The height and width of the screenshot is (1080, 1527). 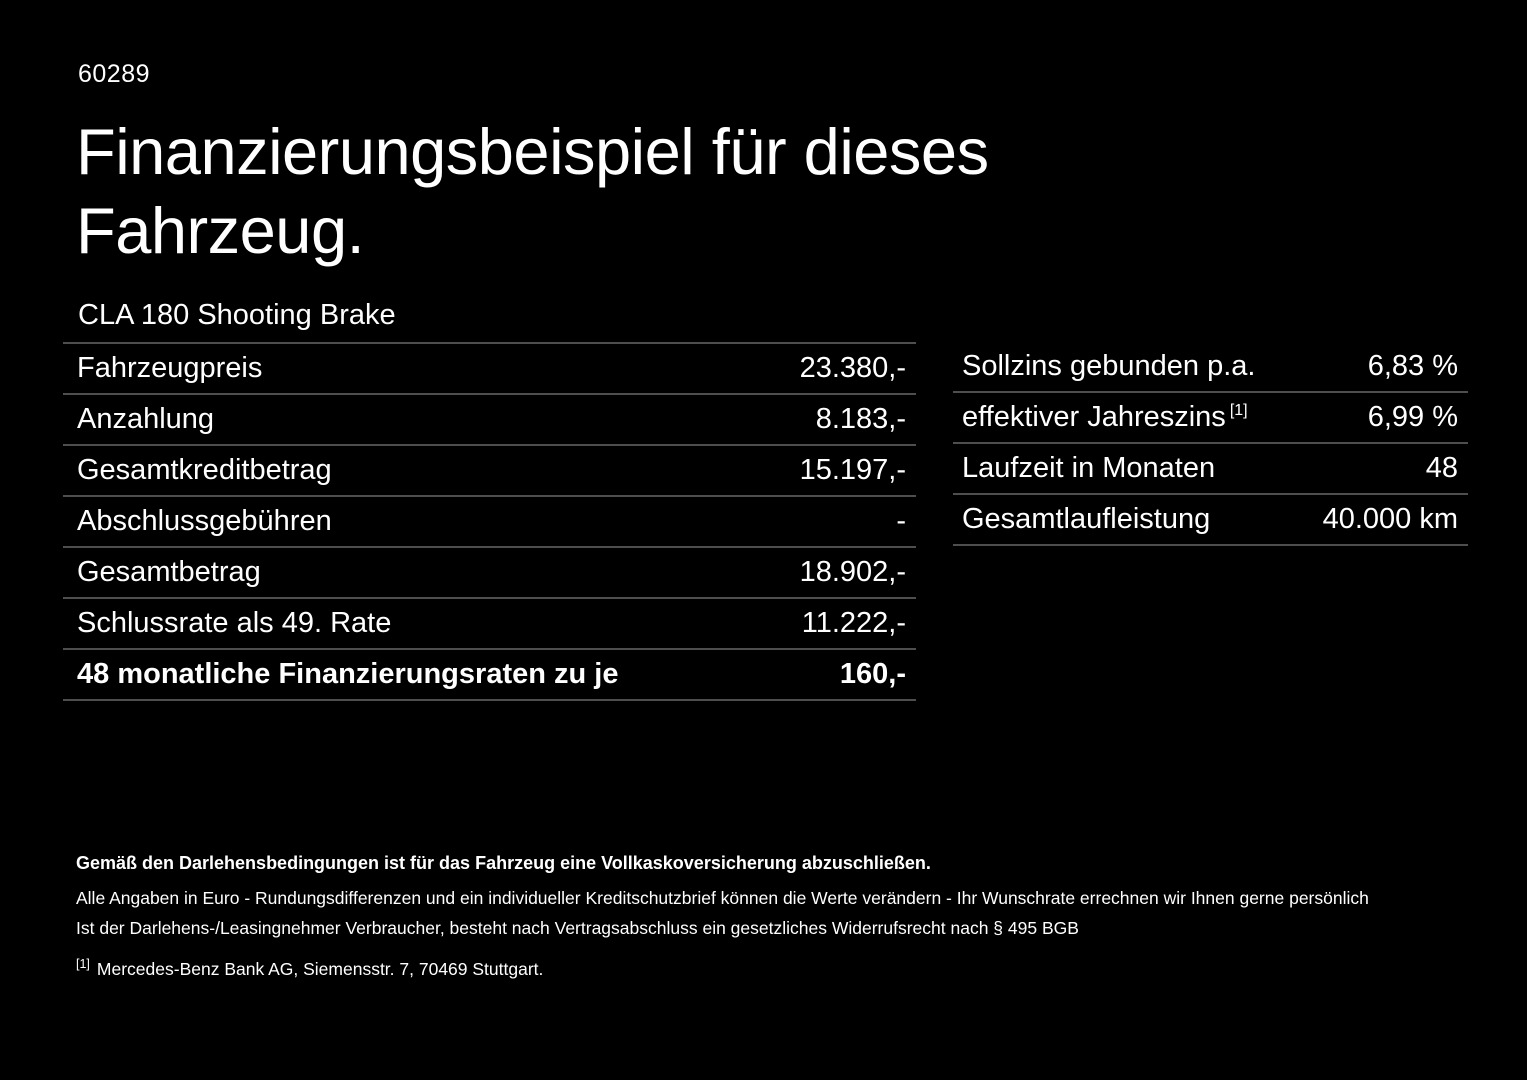 I want to click on table-row-gesamtkreditbetrag: Gesamtkreditbetrag 15.197,-, so click(x=489, y=471).